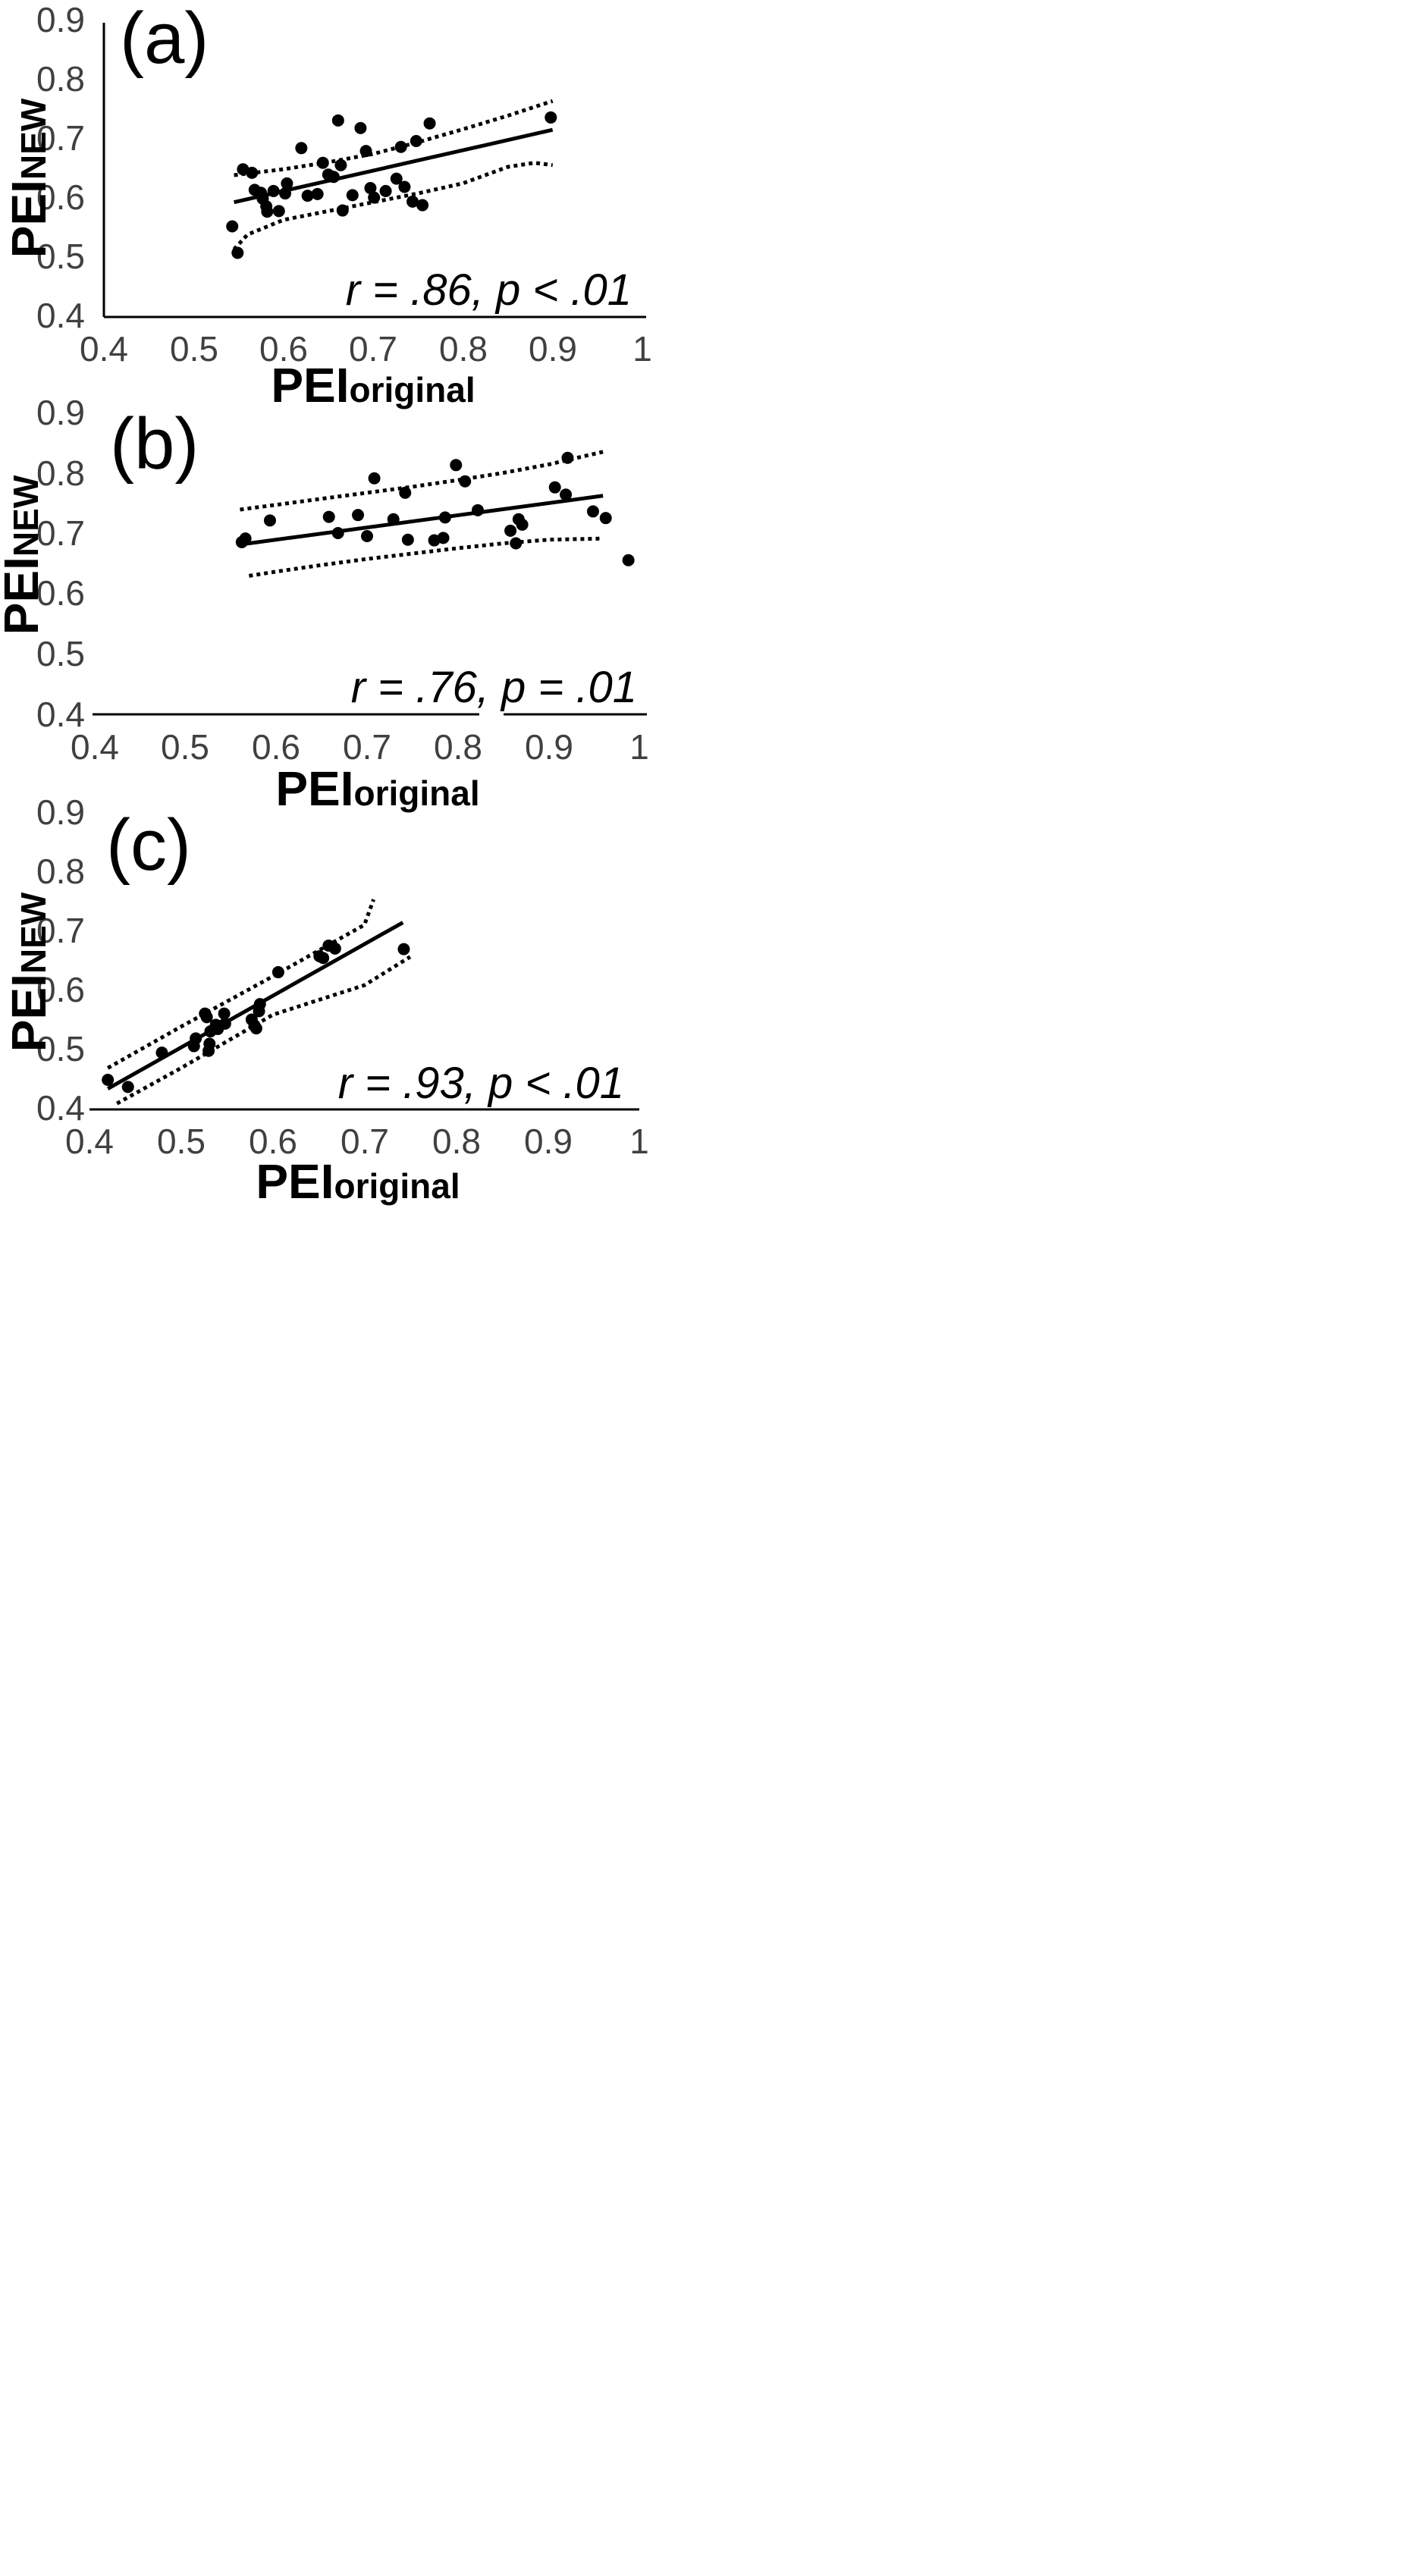  I want to click on x-tick-label: 0.8, so click(458, 747).